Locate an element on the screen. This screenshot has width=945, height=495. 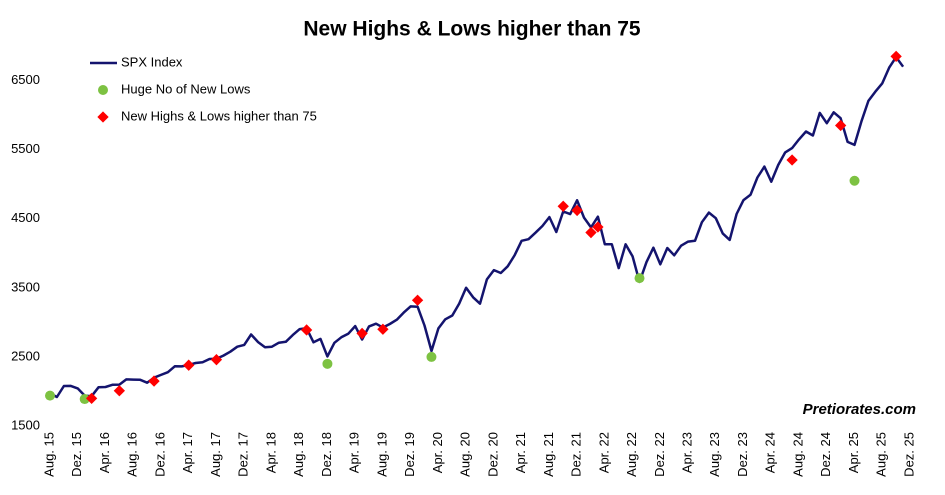
x-tick-label: Dez. 18 is located at coordinates (326, 454).